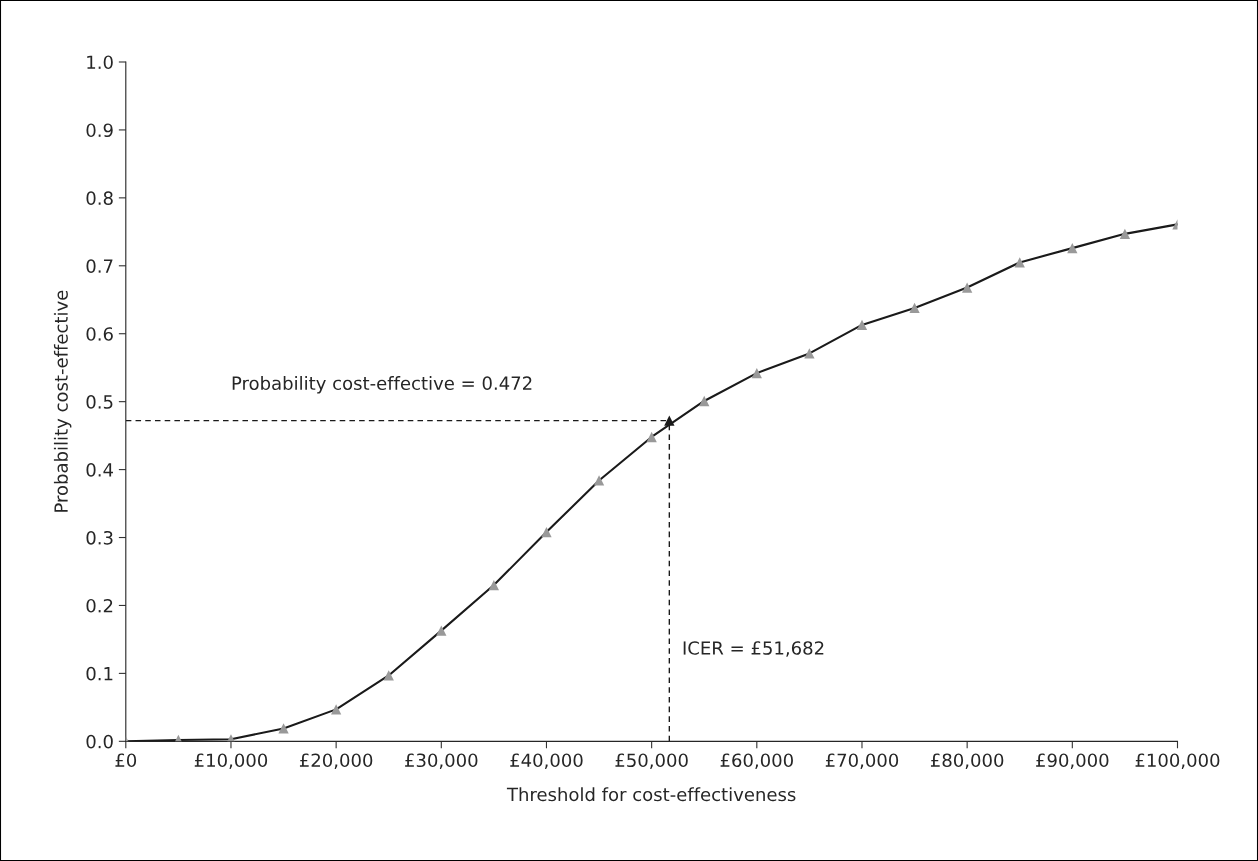 The width and height of the screenshot is (1258, 861). I want to click on y-tick-label: 0.1, so click(99, 673).